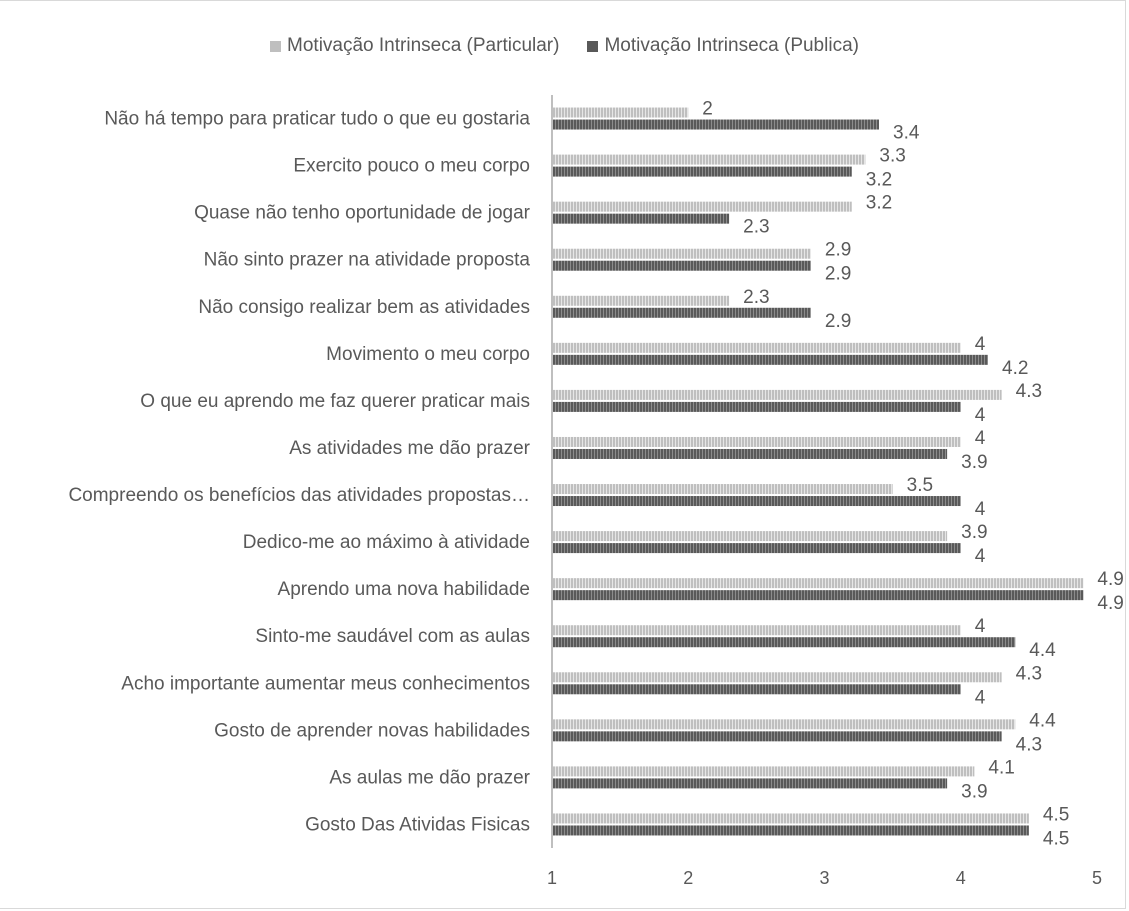 The width and height of the screenshot is (1129, 911). Describe the element at coordinates (428, 354) in the screenshot. I see `category-label: Movimento o meu corpo` at that location.